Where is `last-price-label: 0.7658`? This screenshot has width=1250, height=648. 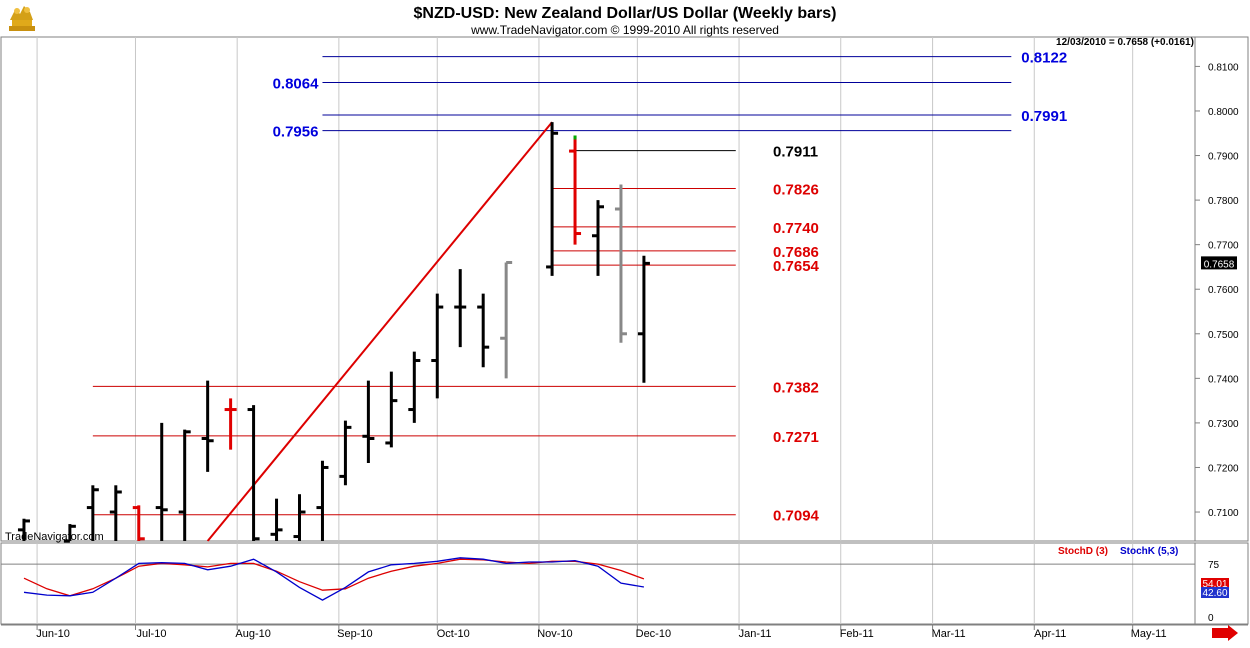
last-price-label: 0.7658 is located at coordinates (1219, 264).